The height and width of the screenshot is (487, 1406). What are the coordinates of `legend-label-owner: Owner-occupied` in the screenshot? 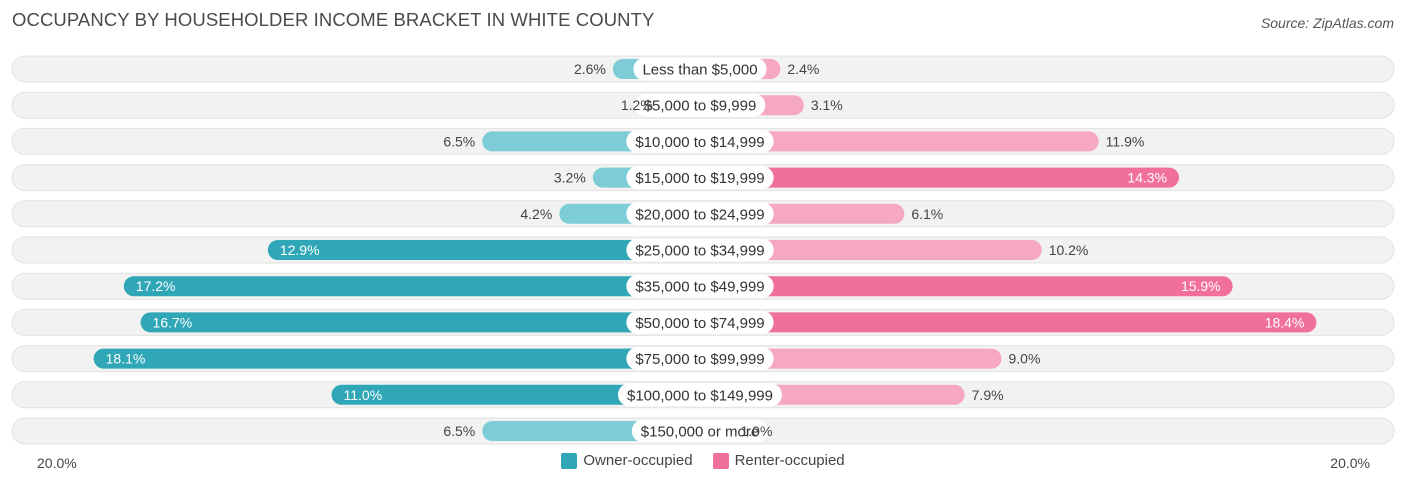 It's located at (638, 460).